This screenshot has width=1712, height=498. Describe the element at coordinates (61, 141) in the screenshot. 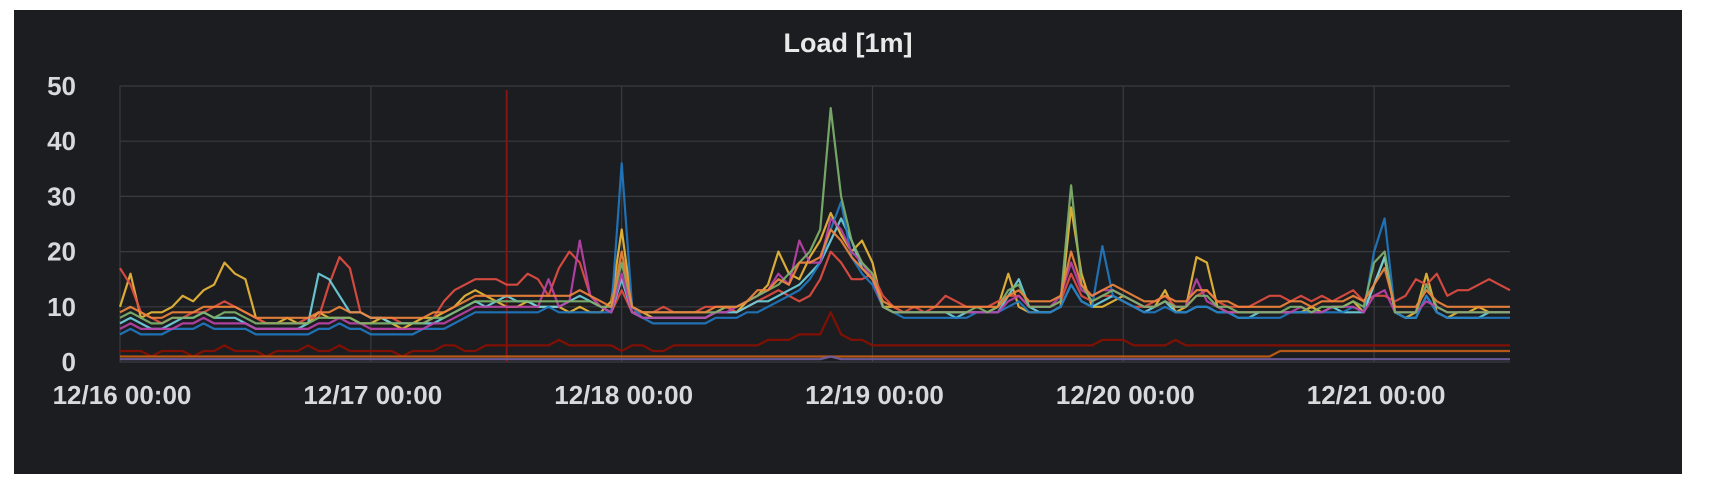

I see `y-tick-label: 40` at that location.